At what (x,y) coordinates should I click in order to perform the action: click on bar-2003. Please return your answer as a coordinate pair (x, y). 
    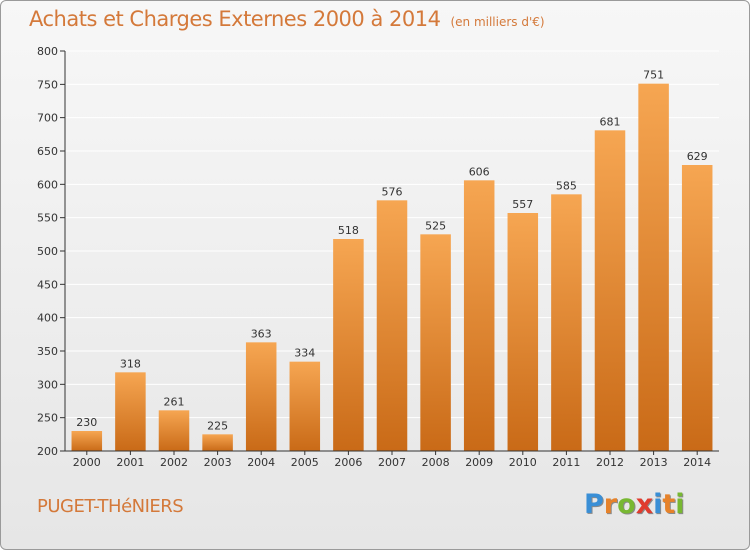
    Looking at the image, I should click on (217, 442).